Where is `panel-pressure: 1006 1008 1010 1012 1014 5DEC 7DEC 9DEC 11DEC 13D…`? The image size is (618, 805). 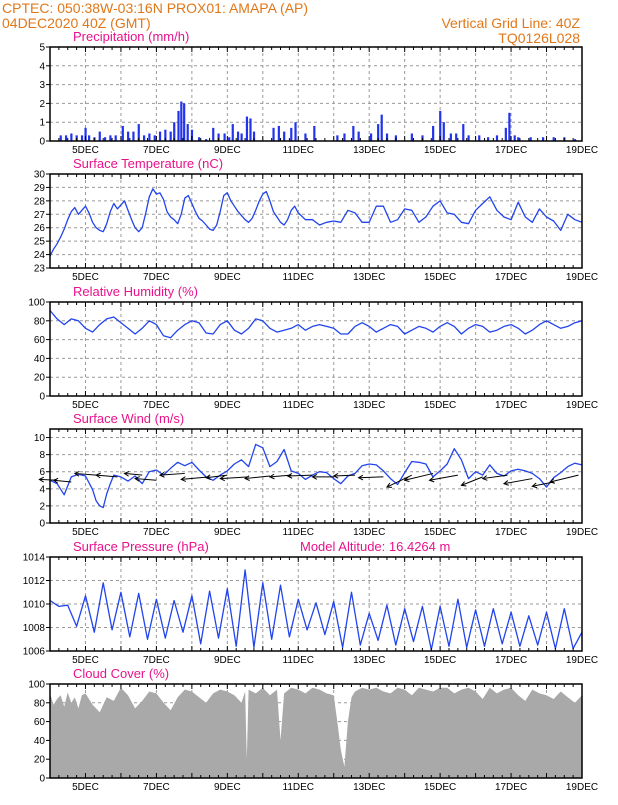
panel-pressure: 1006 1008 1010 1012 1014 5DEC 7DEC 9DEC 11DEC 13D… is located at coordinates (310, 602).